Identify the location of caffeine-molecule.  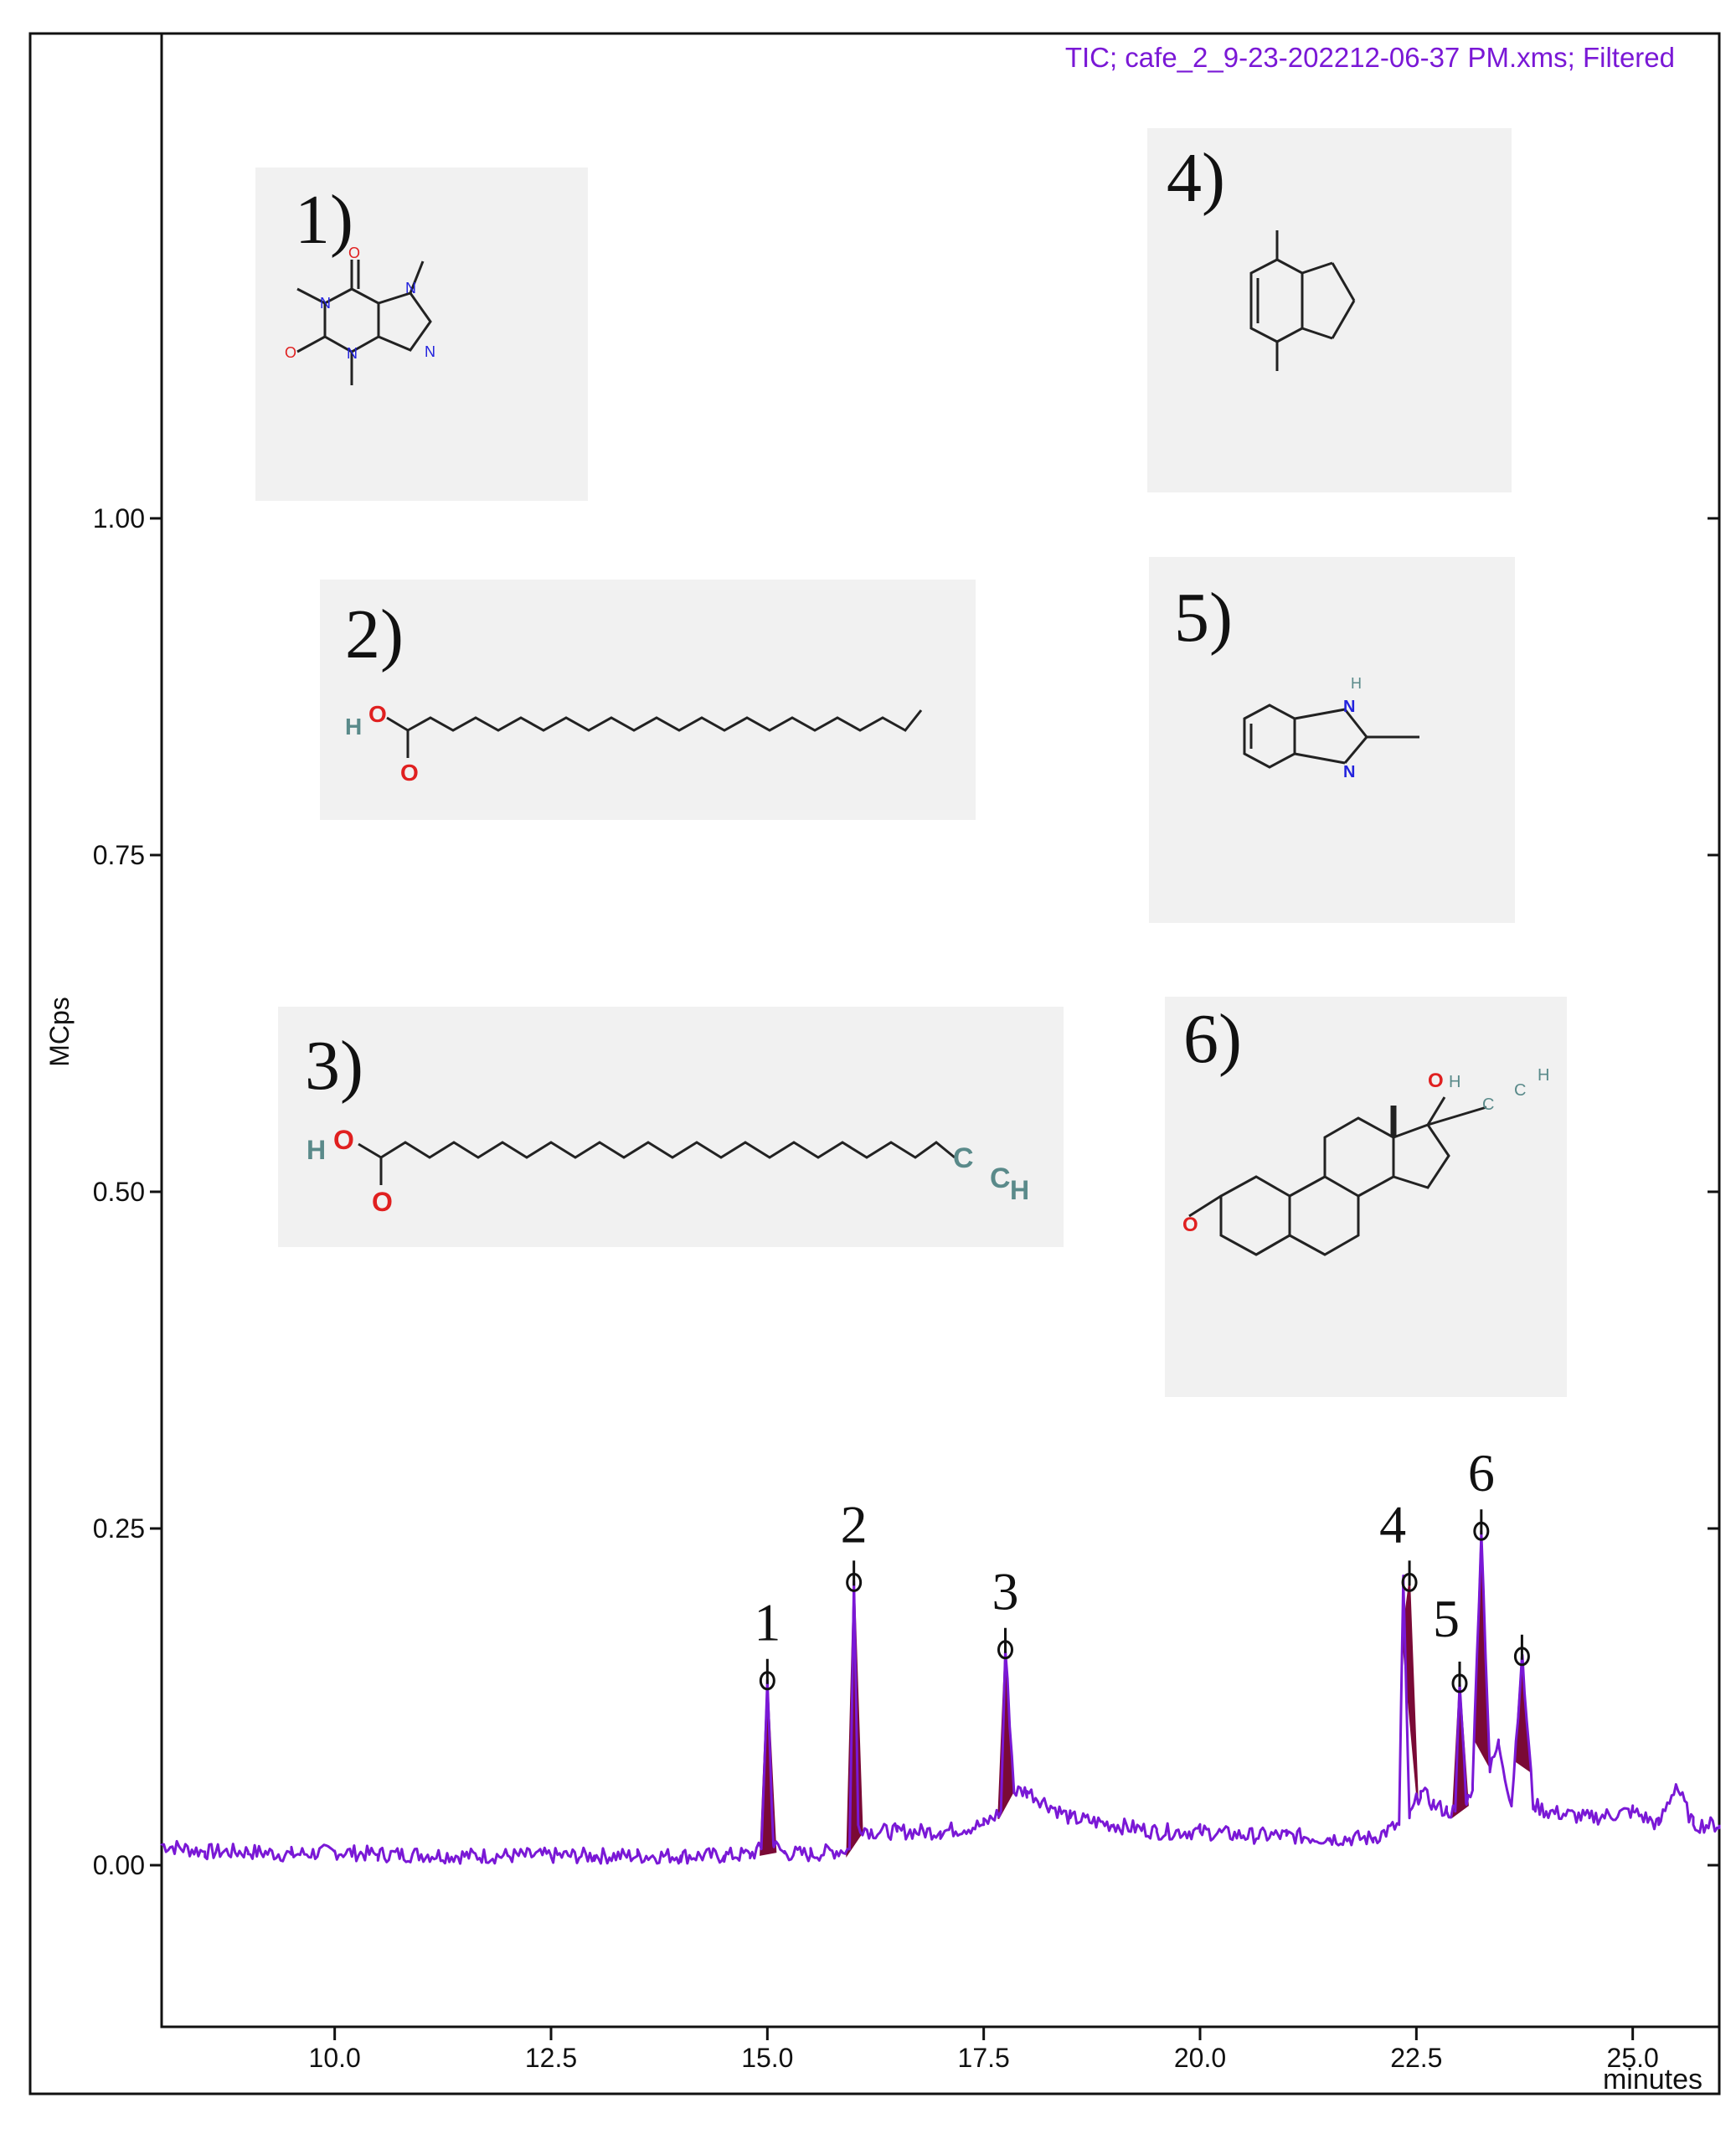
(364, 322).